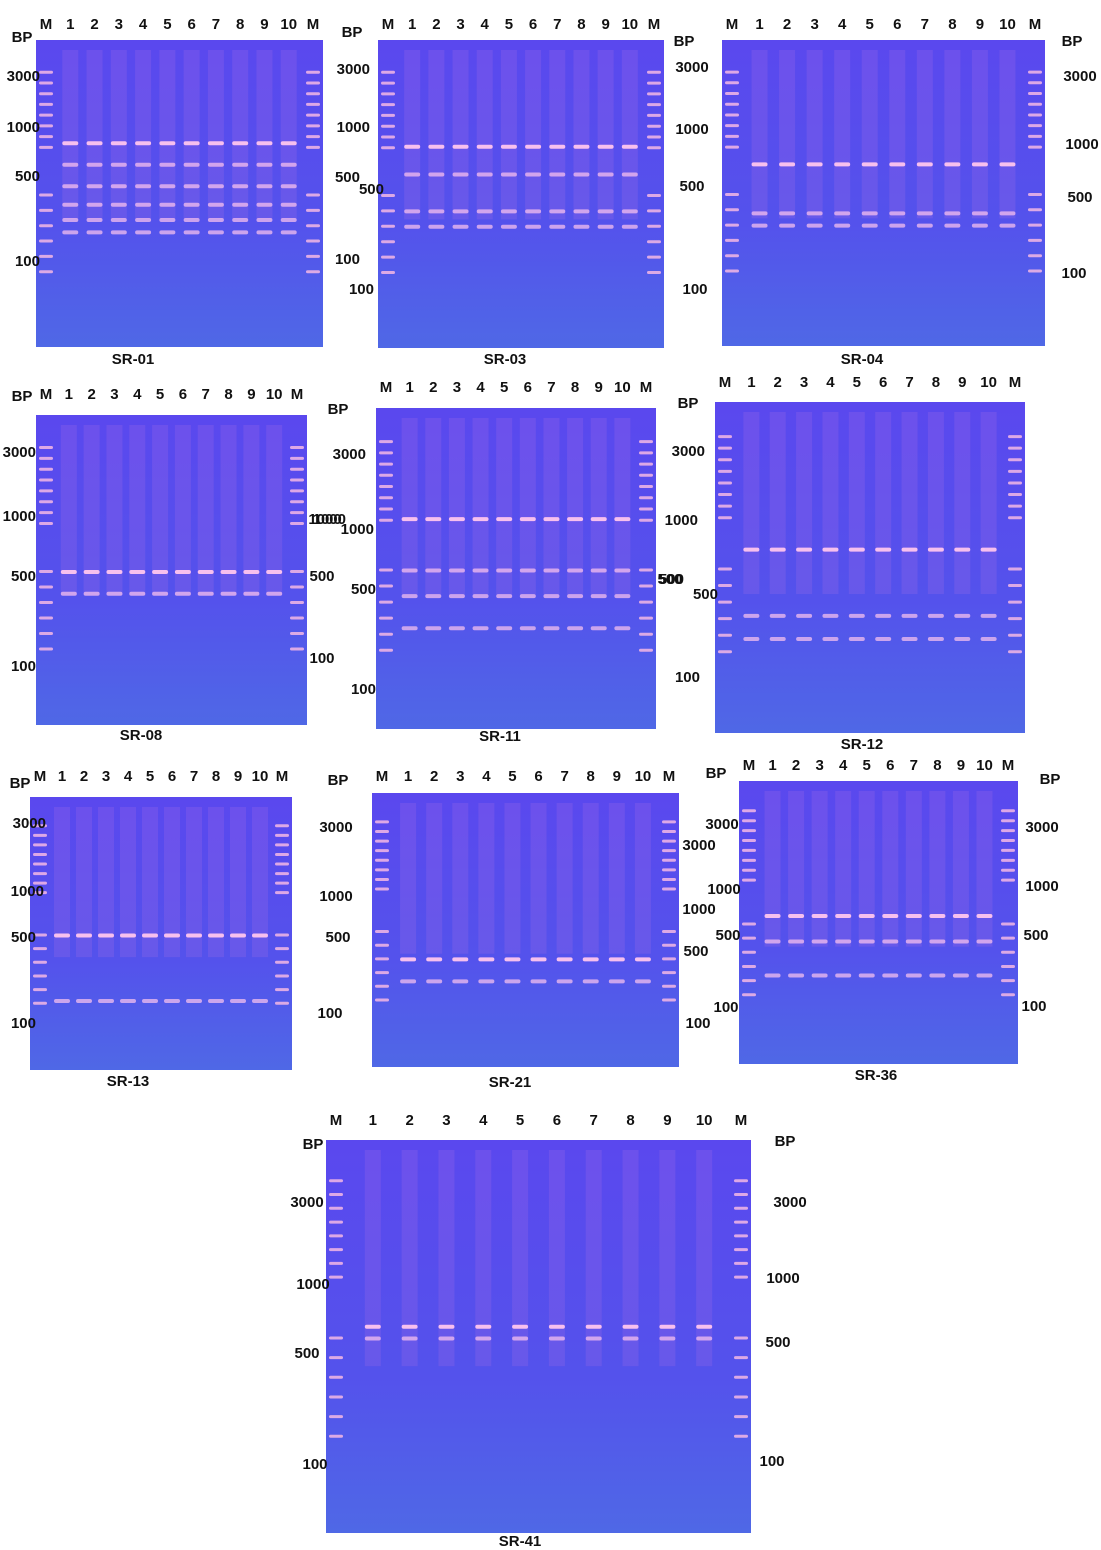 The width and height of the screenshot is (1101, 1550). What do you see at coordinates (630, 1120) in the screenshot?
I see `lane-label: 8` at bounding box center [630, 1120].